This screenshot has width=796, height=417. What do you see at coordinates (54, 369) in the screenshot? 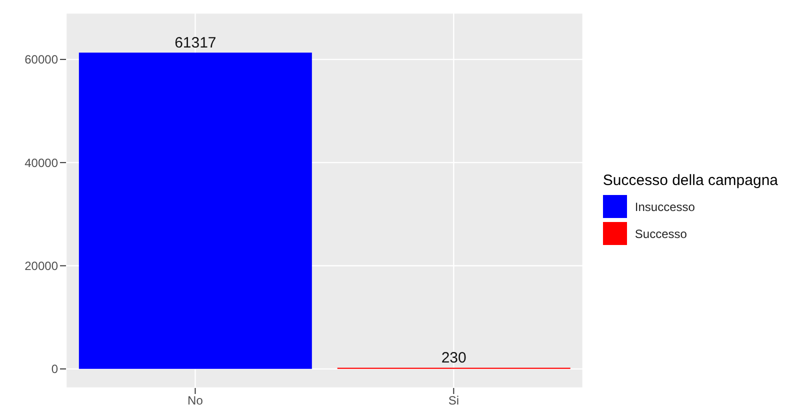
I see `y-tick-label: 0` at bounding box center [54, 369].